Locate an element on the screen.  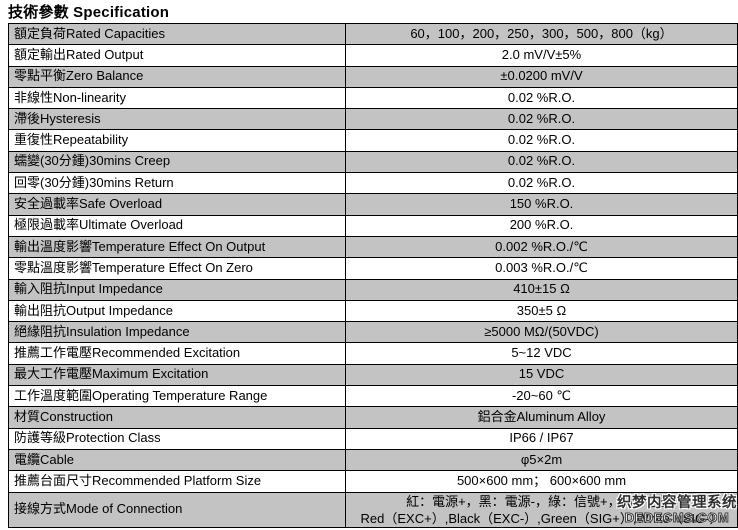
spec-parameter-label: 推薦台面尺寸Recommended Platform Size is located at coordinates (177, 481).